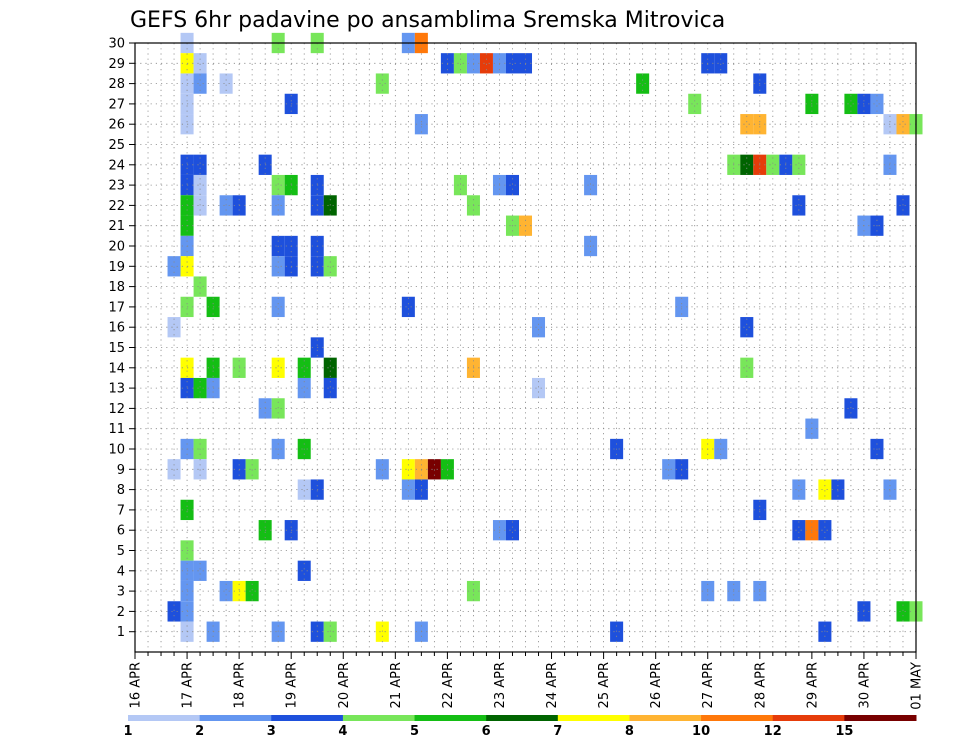 The width and height of the screenshot is (960, 742). Describe the element at coordinates (116, 186) in the screenshot. I see `y-tick-label: 23` at that location.